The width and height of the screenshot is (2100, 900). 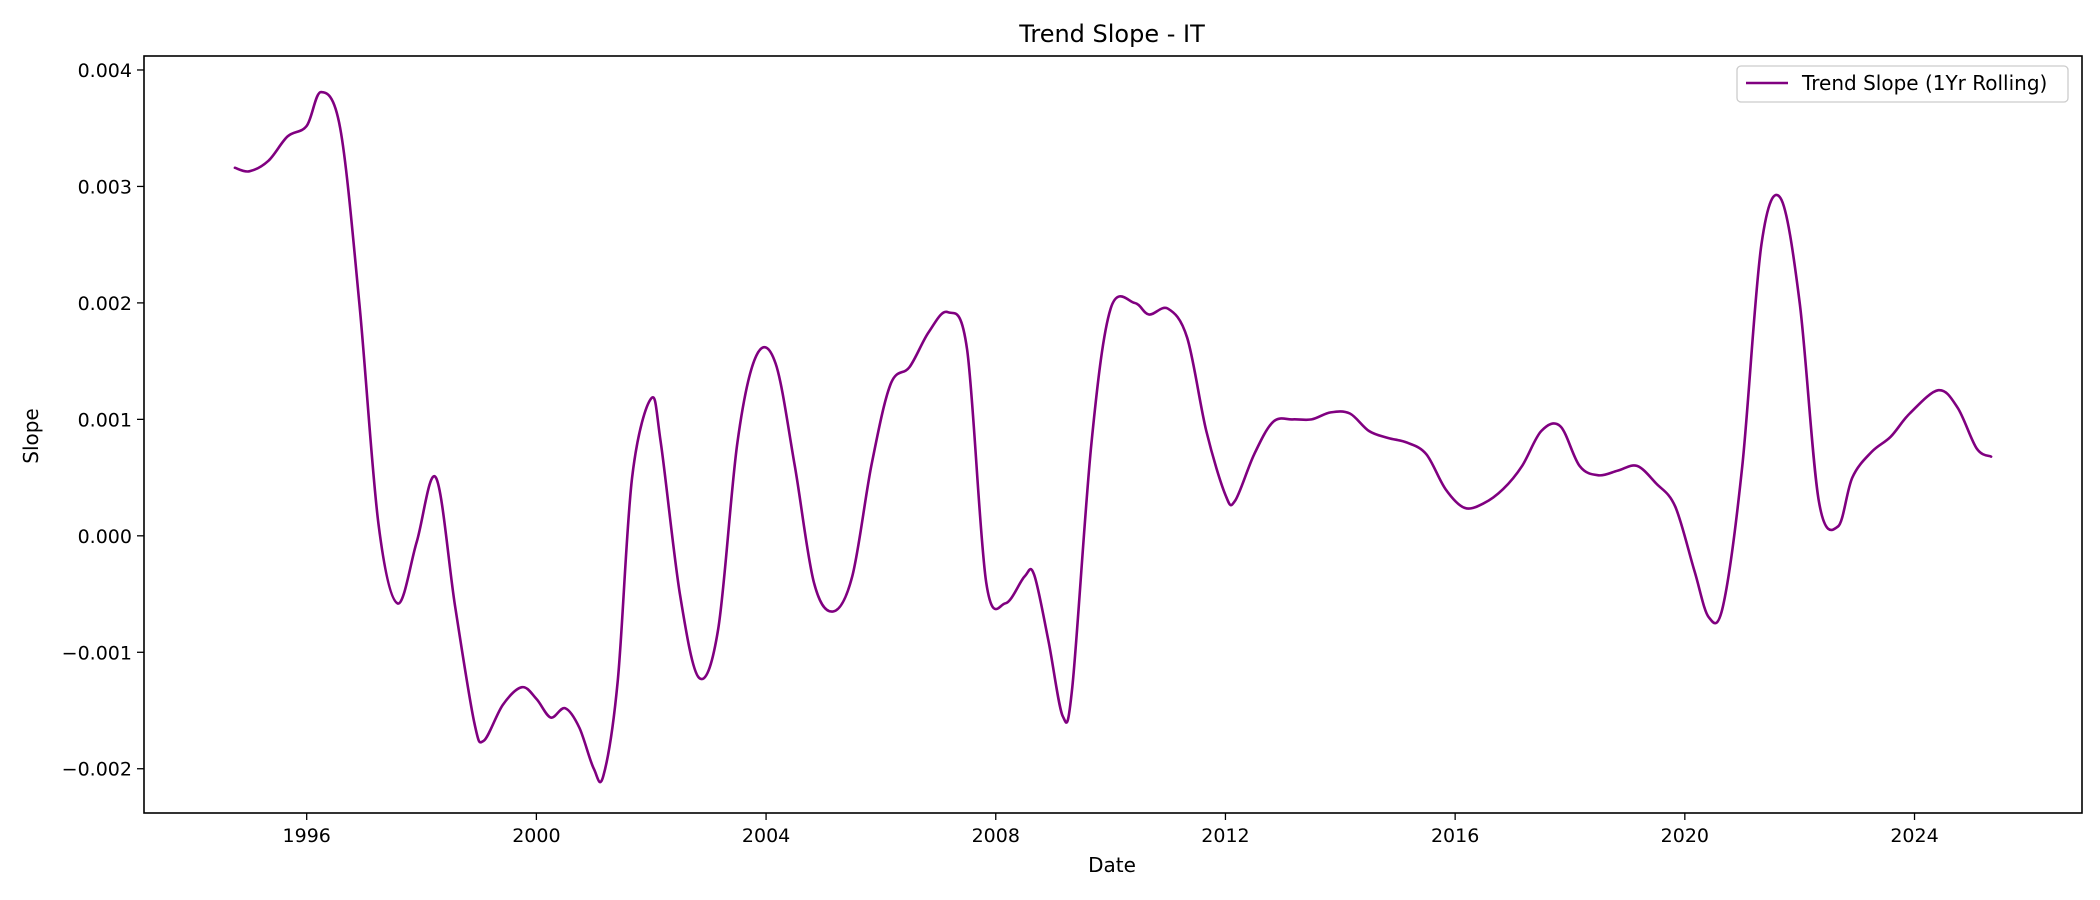 What do you see at coordinates (1455, 836) in the screenshot?
I see `x-tick-label: 2016` at bounding box center [1455, 836].